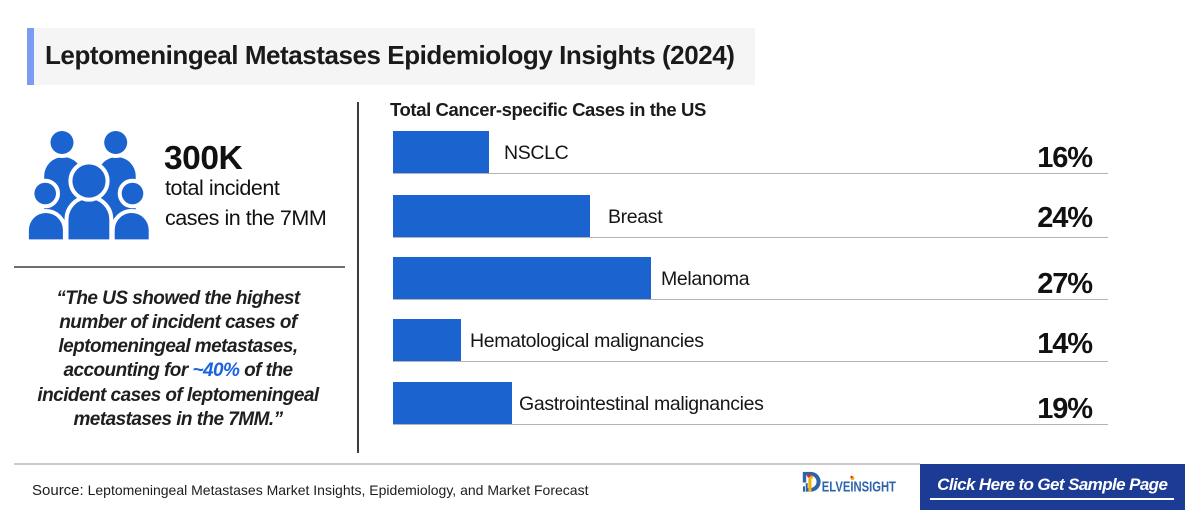 This screenshot has height=510, width=1200. I want to click on svg-text: ELVEINSIGHT, so click(859, 486).